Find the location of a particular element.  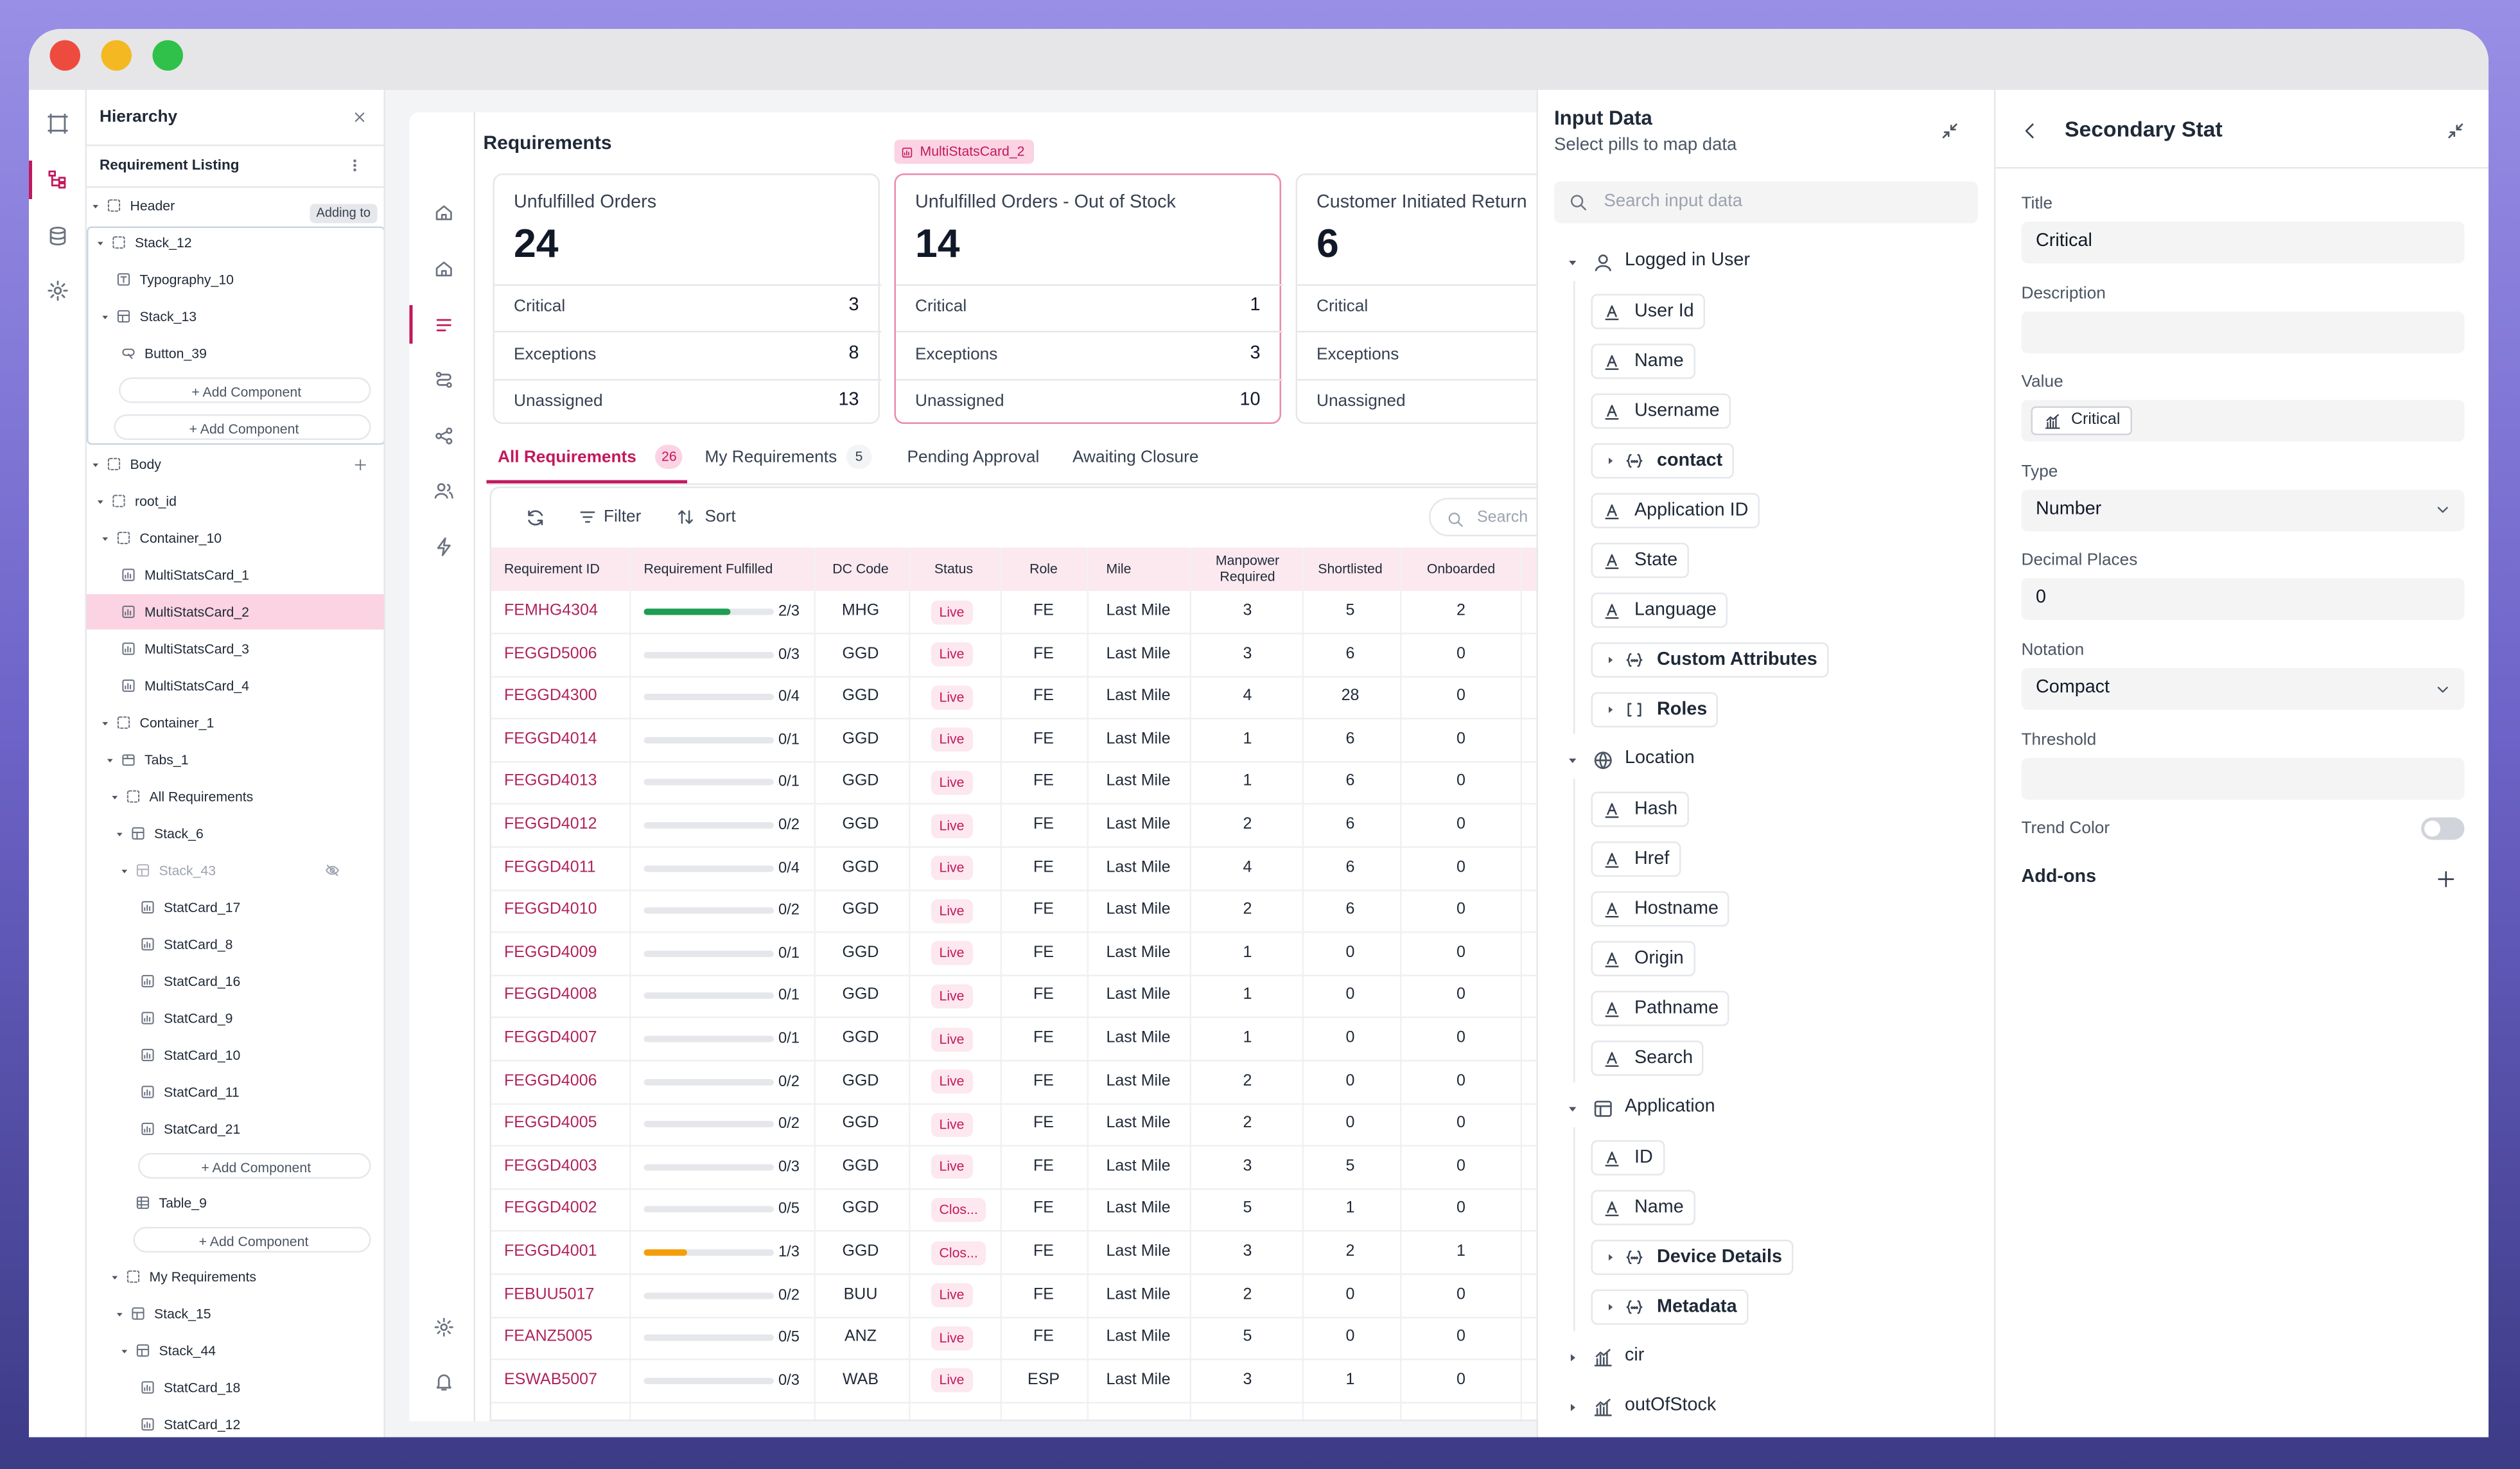

dc-code: WAB is located at coordinates (860, 1380).